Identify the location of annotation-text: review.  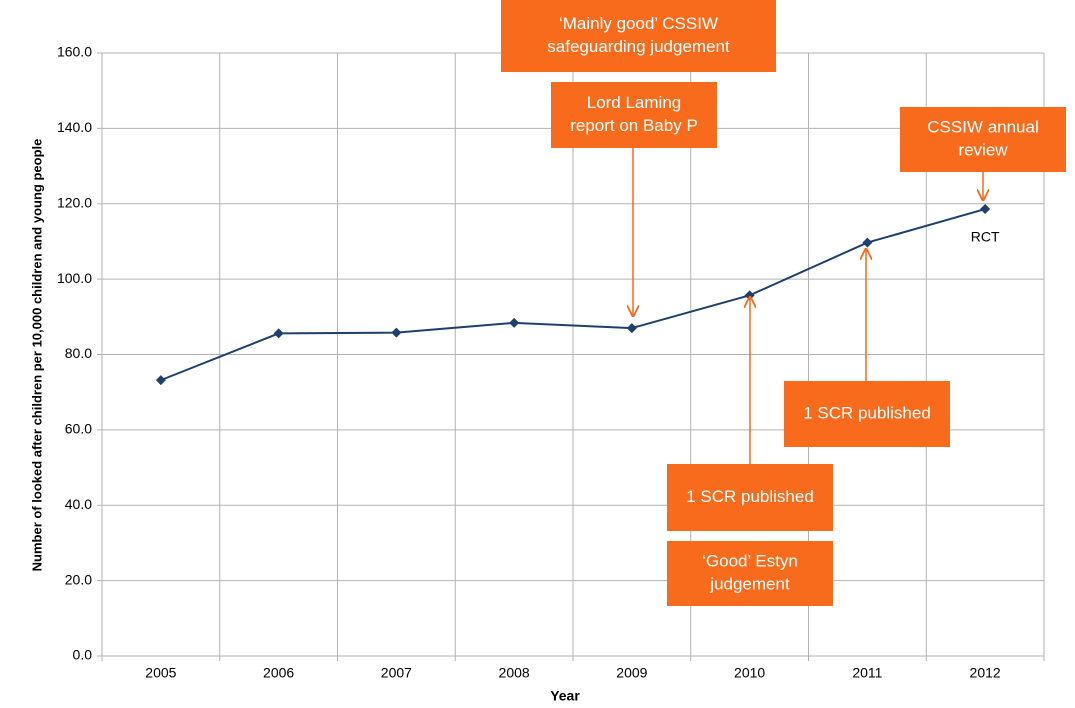
(983, 149).